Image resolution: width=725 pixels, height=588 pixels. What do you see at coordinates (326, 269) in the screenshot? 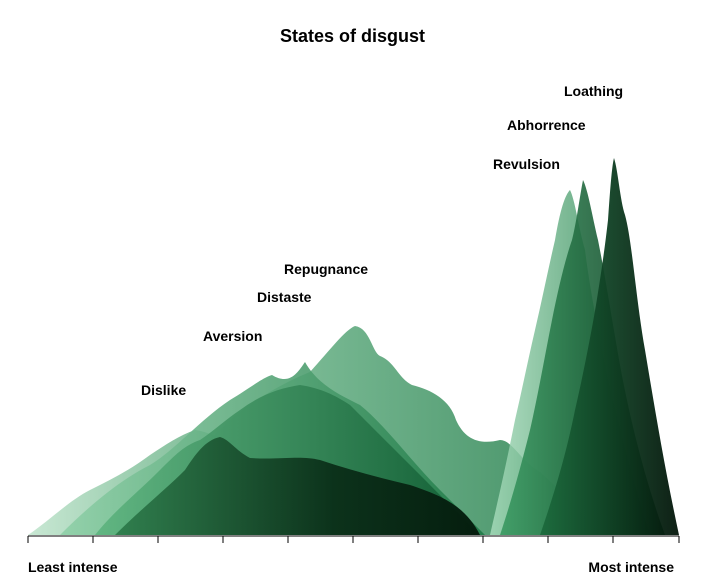
I see `state-label-repugnance: Repugnance` at bounding box center [326, 269].